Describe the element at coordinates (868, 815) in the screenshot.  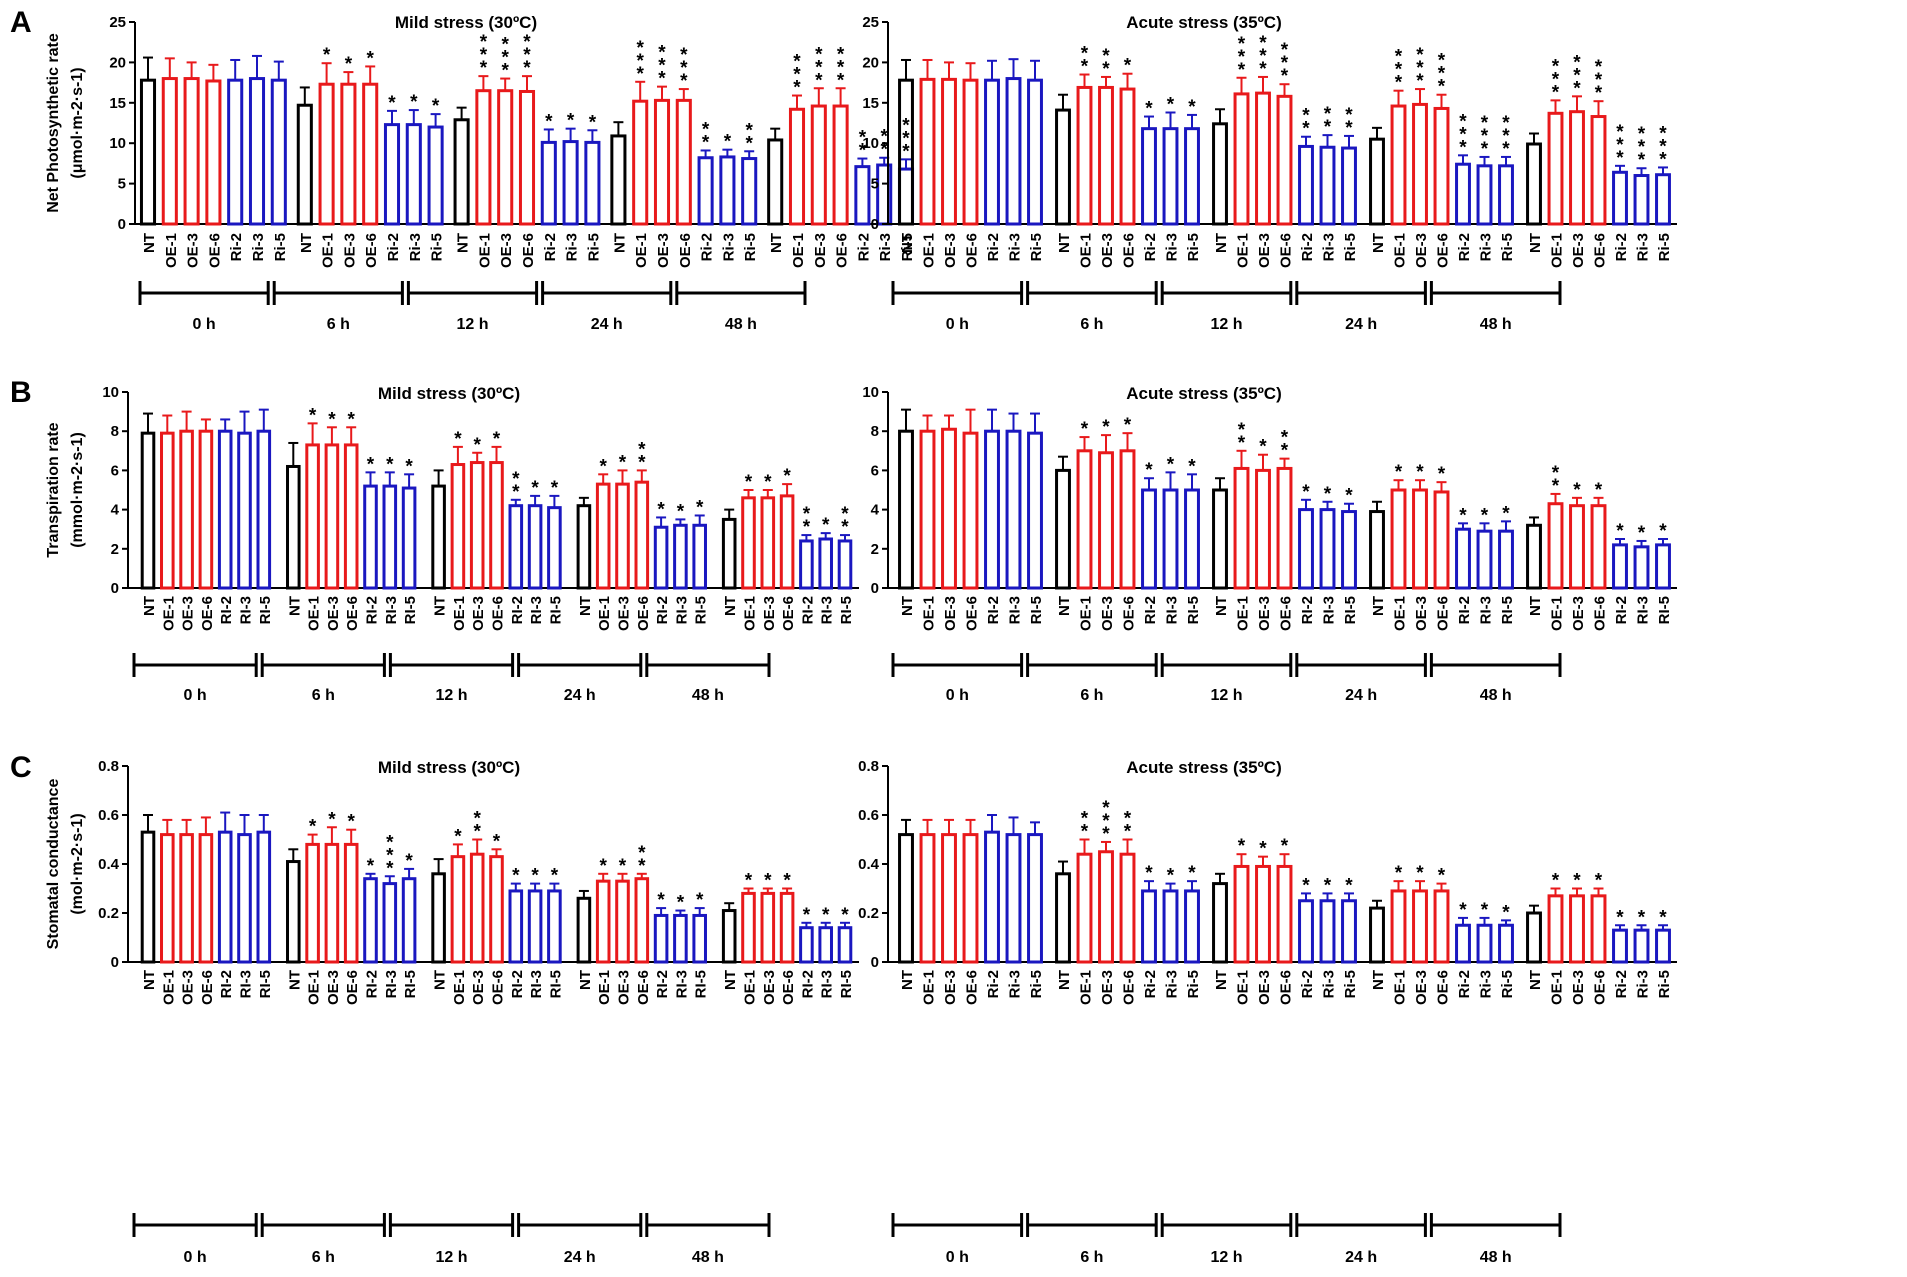
I see `y-tick-label: 0.6` at that location.